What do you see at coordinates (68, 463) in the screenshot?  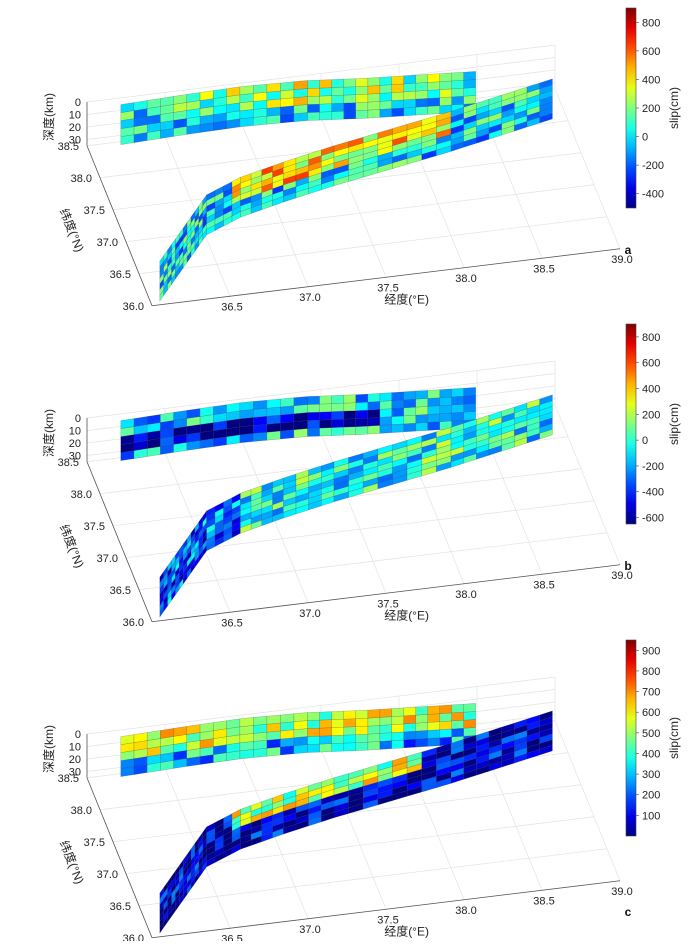 I see `y-tick-label: 38.5` at bounding box center [68, 463].